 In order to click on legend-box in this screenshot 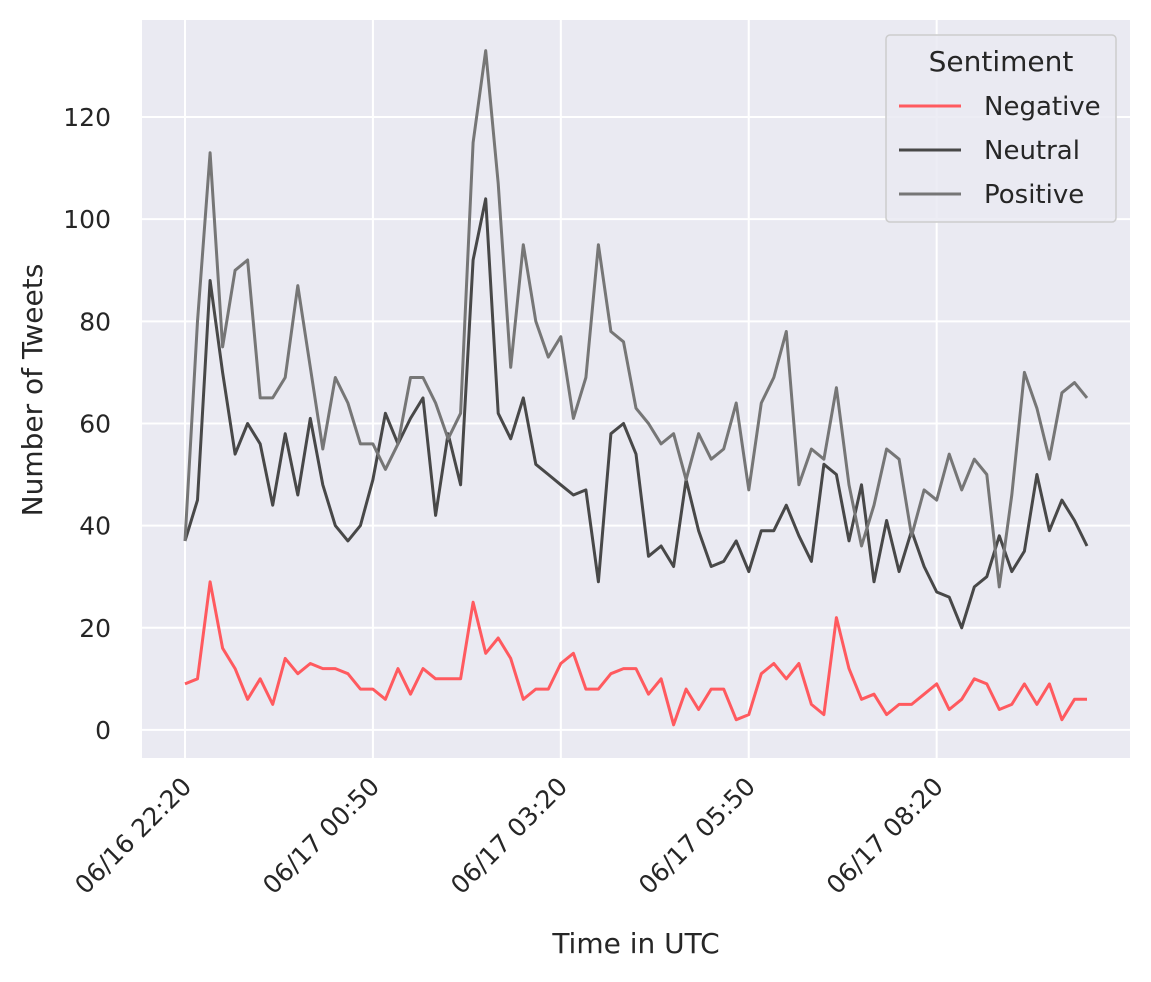, I will do `click(1001, 128)`.